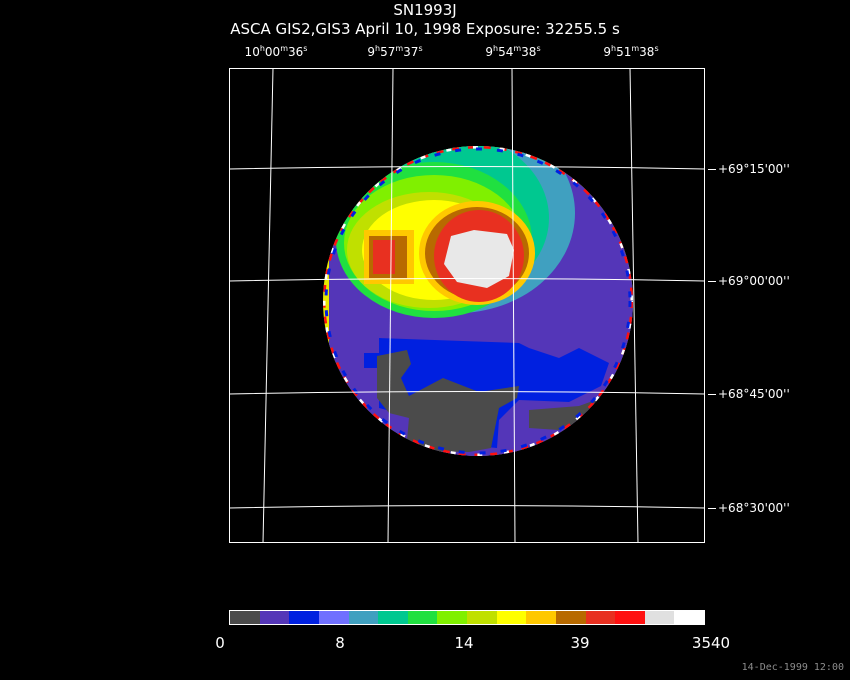  What do you see at coordinates (513, 51) in the screenshot?
I see `ra-label-3: 9h54m38s` at bounding box center [513, 51].